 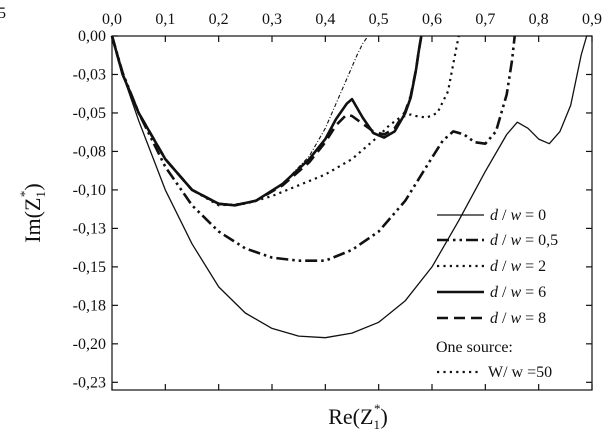 What do you see at coordinates (32, 220) in the screenshot?
I see `y-axis-label-main: Im(Z` at bounding box center [32, 220].